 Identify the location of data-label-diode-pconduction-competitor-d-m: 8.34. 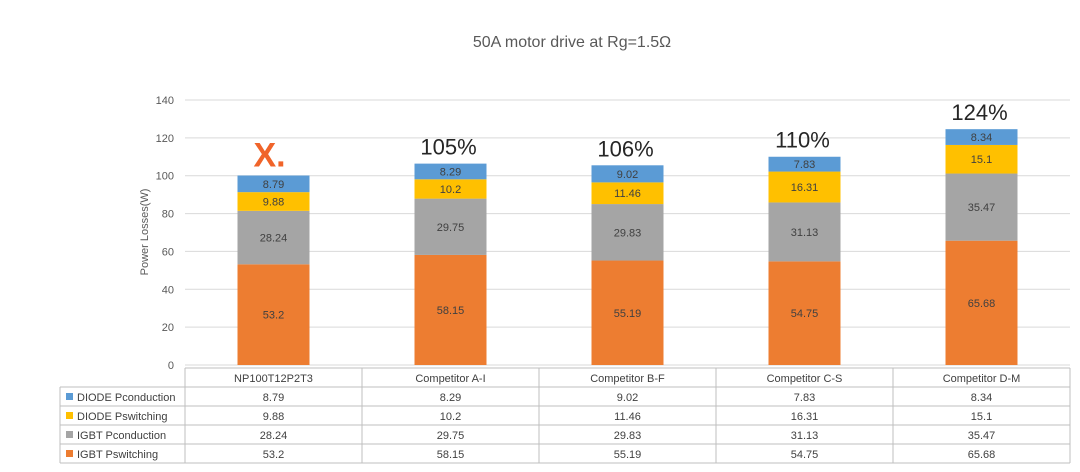
(981, 138).